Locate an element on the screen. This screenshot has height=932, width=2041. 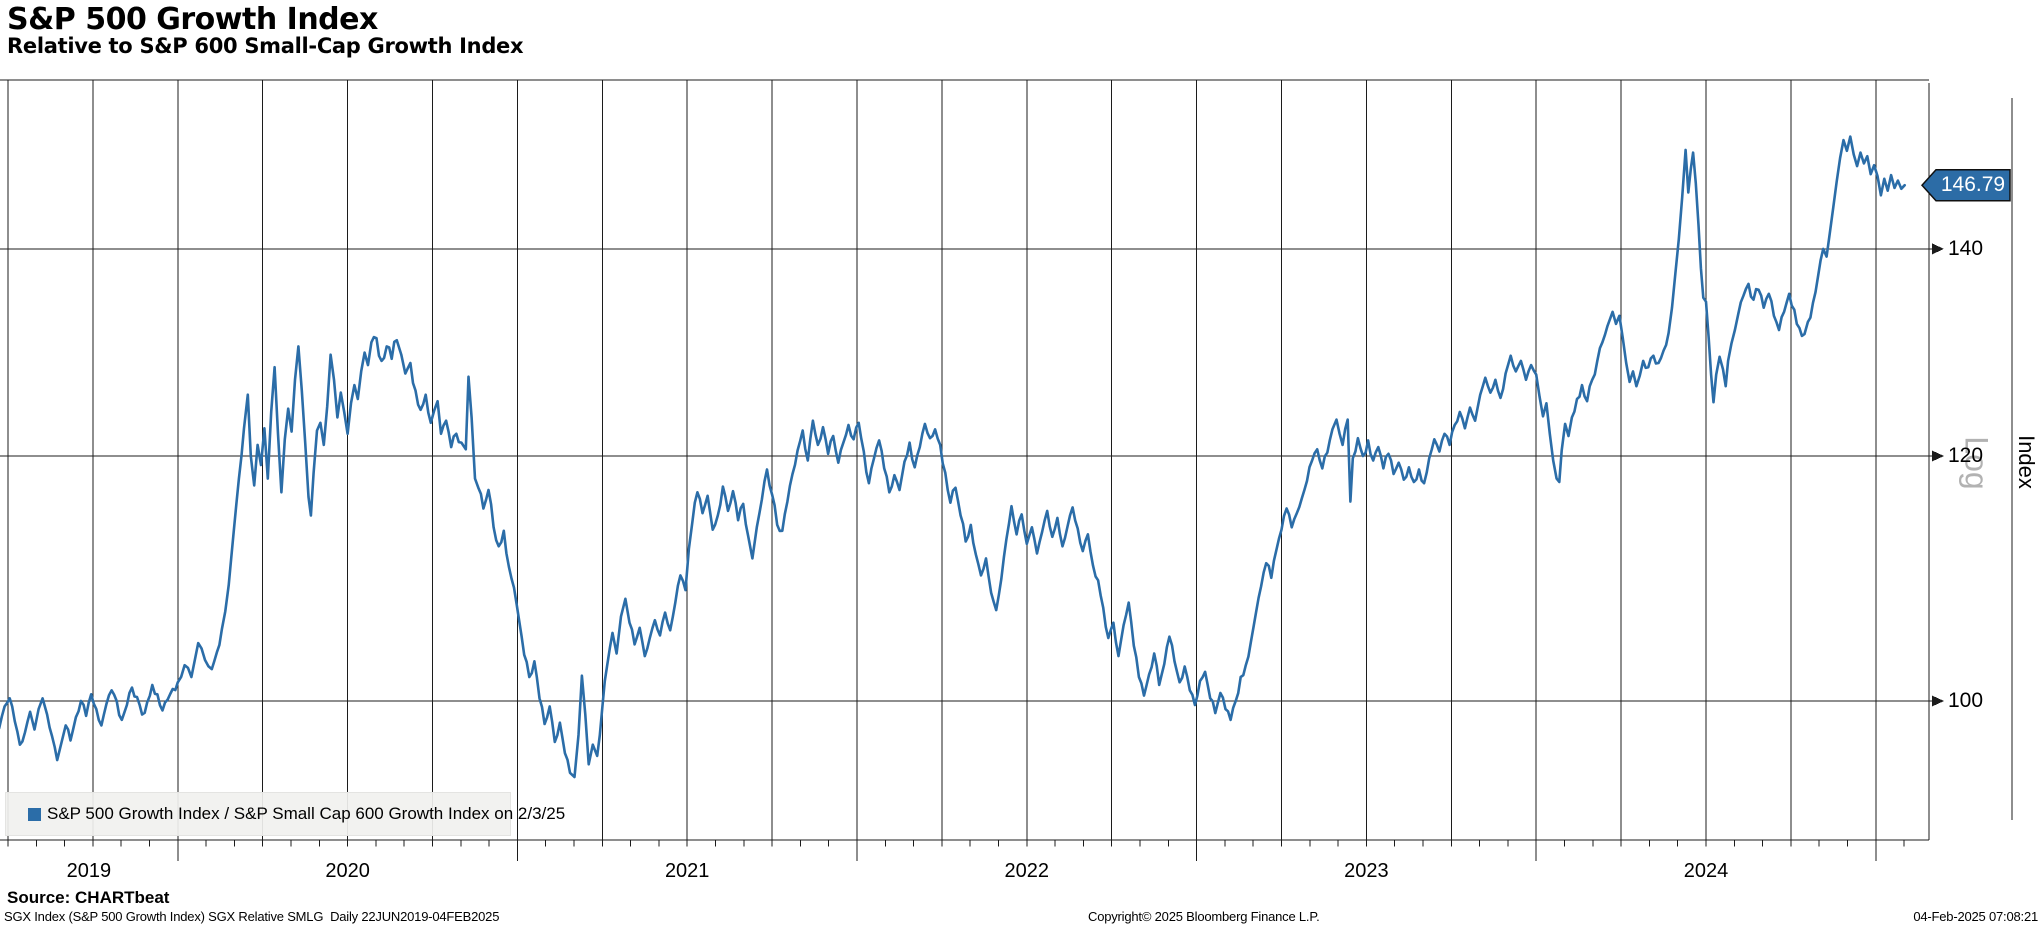
x-axis-year-label-2020: 2020 is located at coordinates (347, 871).